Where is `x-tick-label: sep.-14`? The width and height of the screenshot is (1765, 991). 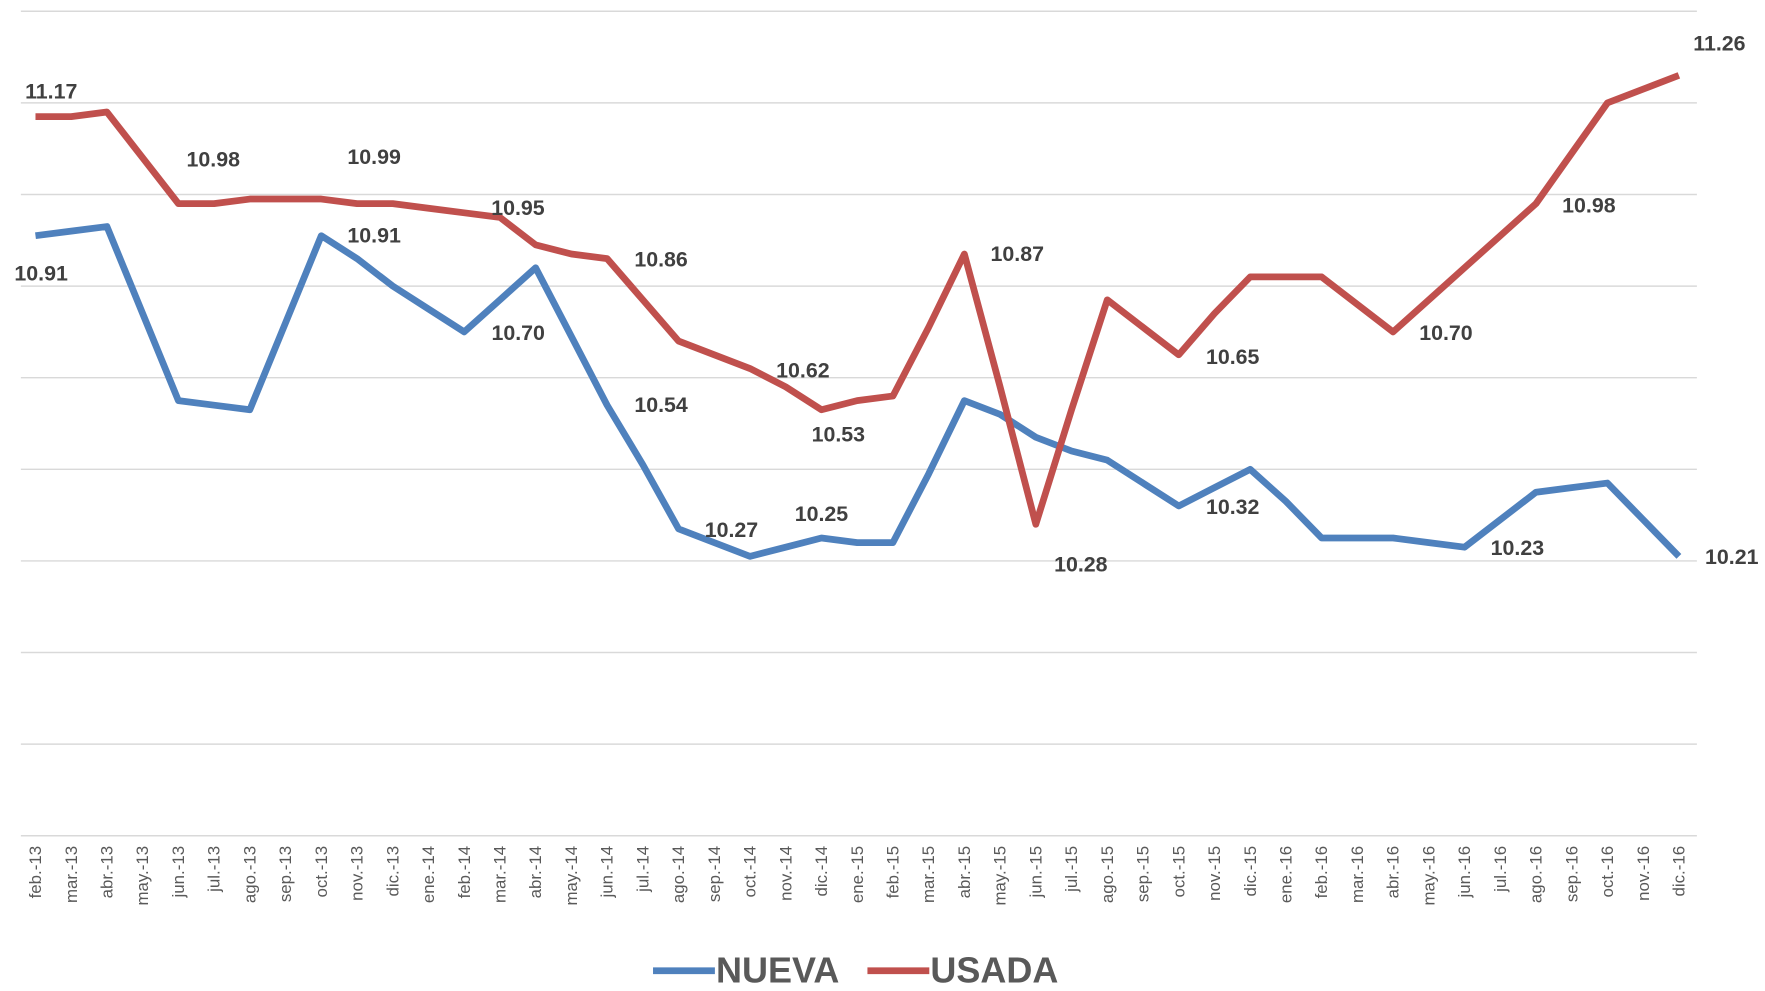 x-tick-label: sep.-14 is located at coordinates (714, 874).